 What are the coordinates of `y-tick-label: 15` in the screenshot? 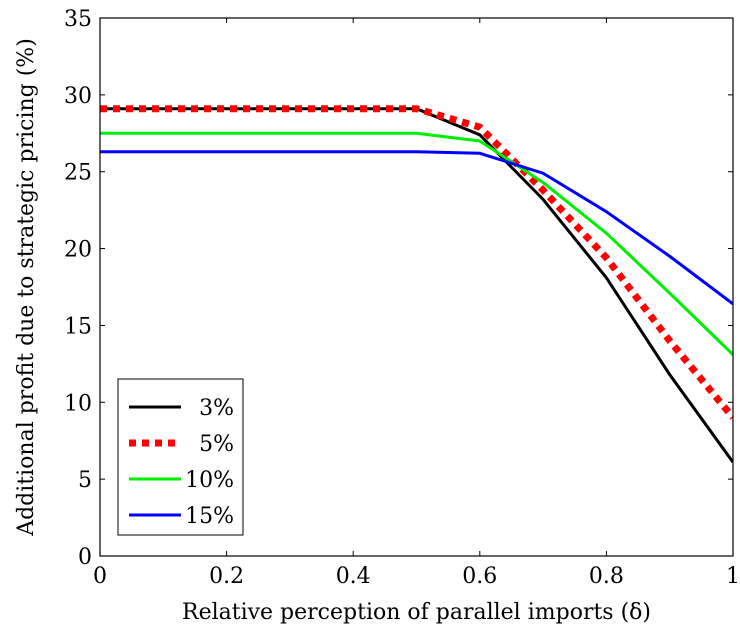 It's located at (78, 326).